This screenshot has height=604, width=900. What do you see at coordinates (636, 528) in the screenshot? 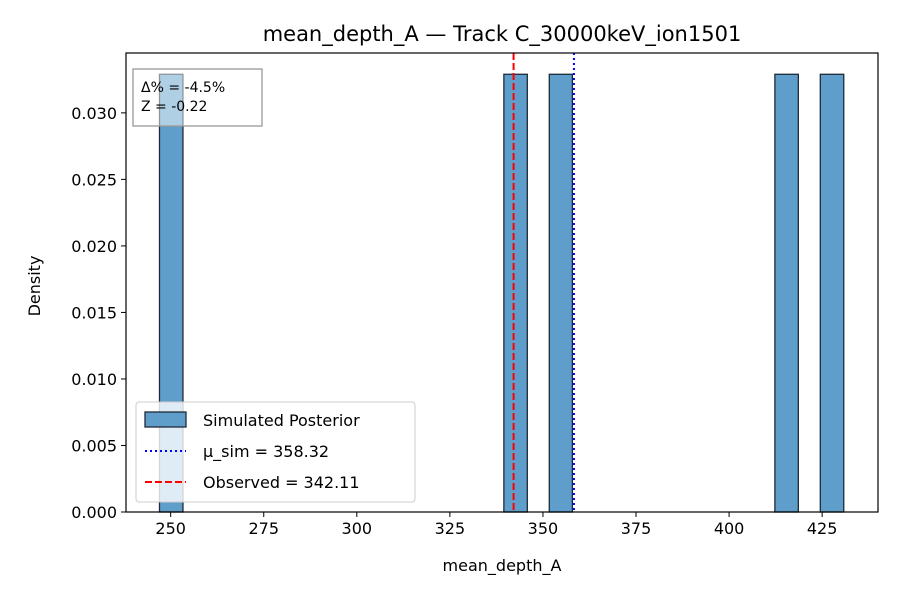
I see `x-tick-label: 375` at bounding box center [636, 528].